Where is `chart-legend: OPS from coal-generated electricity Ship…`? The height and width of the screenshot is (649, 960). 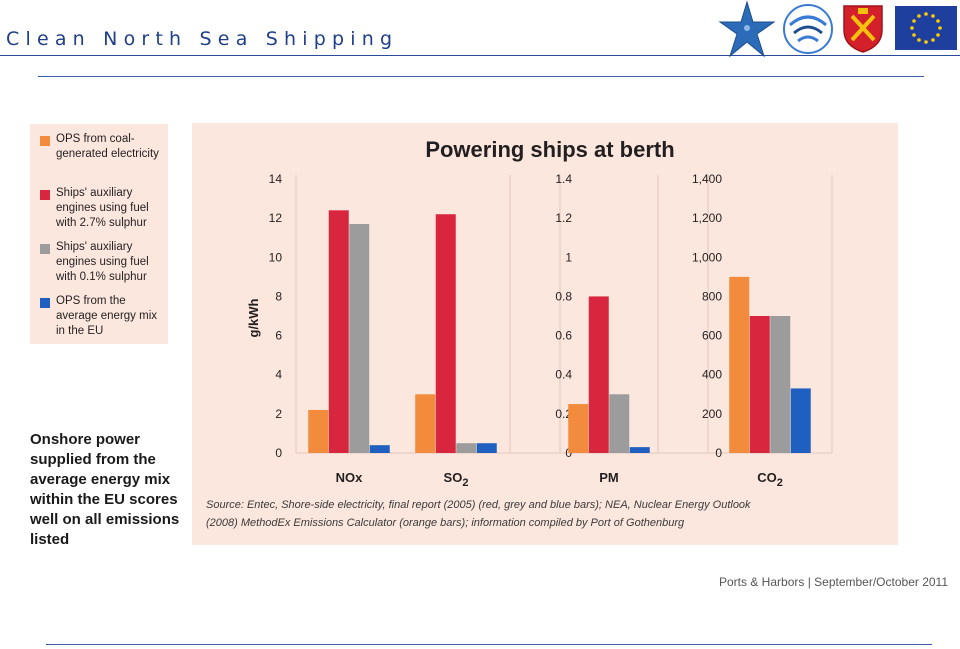 chart-legend: OPS from coal-generated electricity Ship… is located at coordinates (99, 234).